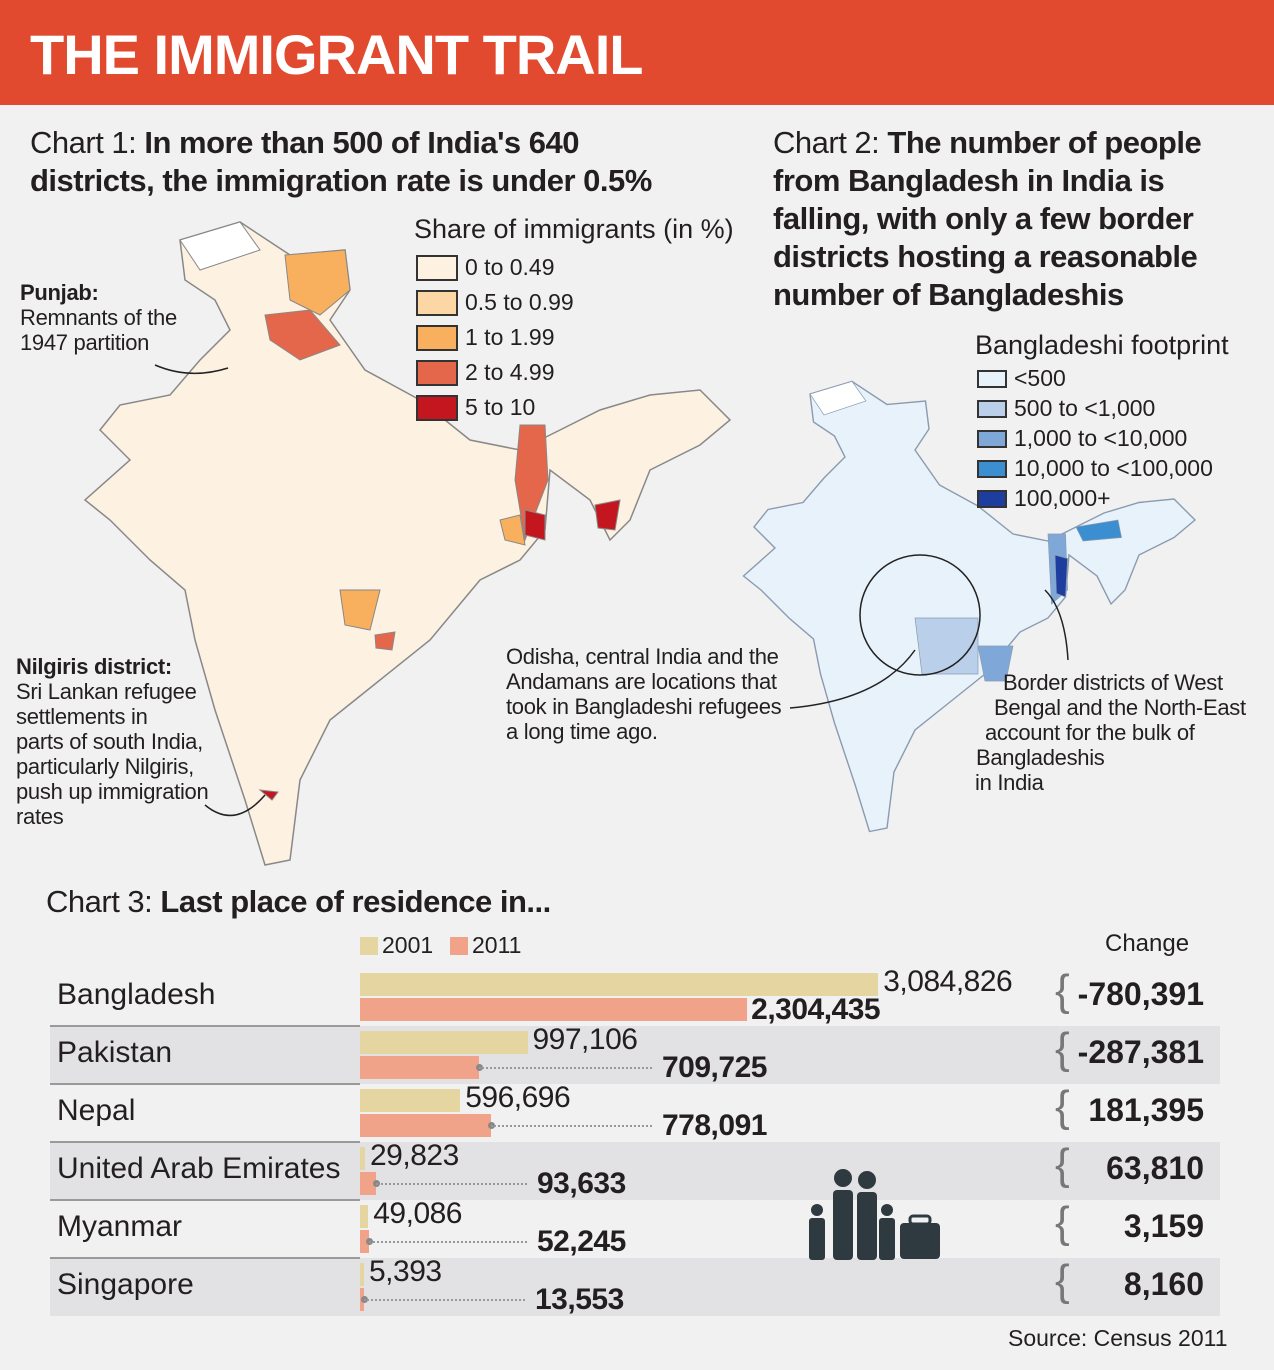 The image size is (1274, 1370). What do you see at coordinates (495, 302) in the screenshot?
I see `legend-item: 0.5 to 0.99` at bounding box center [495, 302].